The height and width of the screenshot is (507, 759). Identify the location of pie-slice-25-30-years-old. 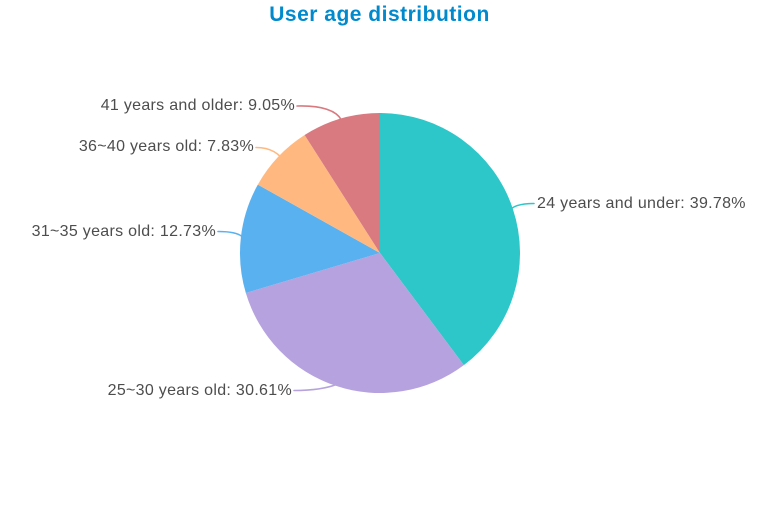
(354, 323).